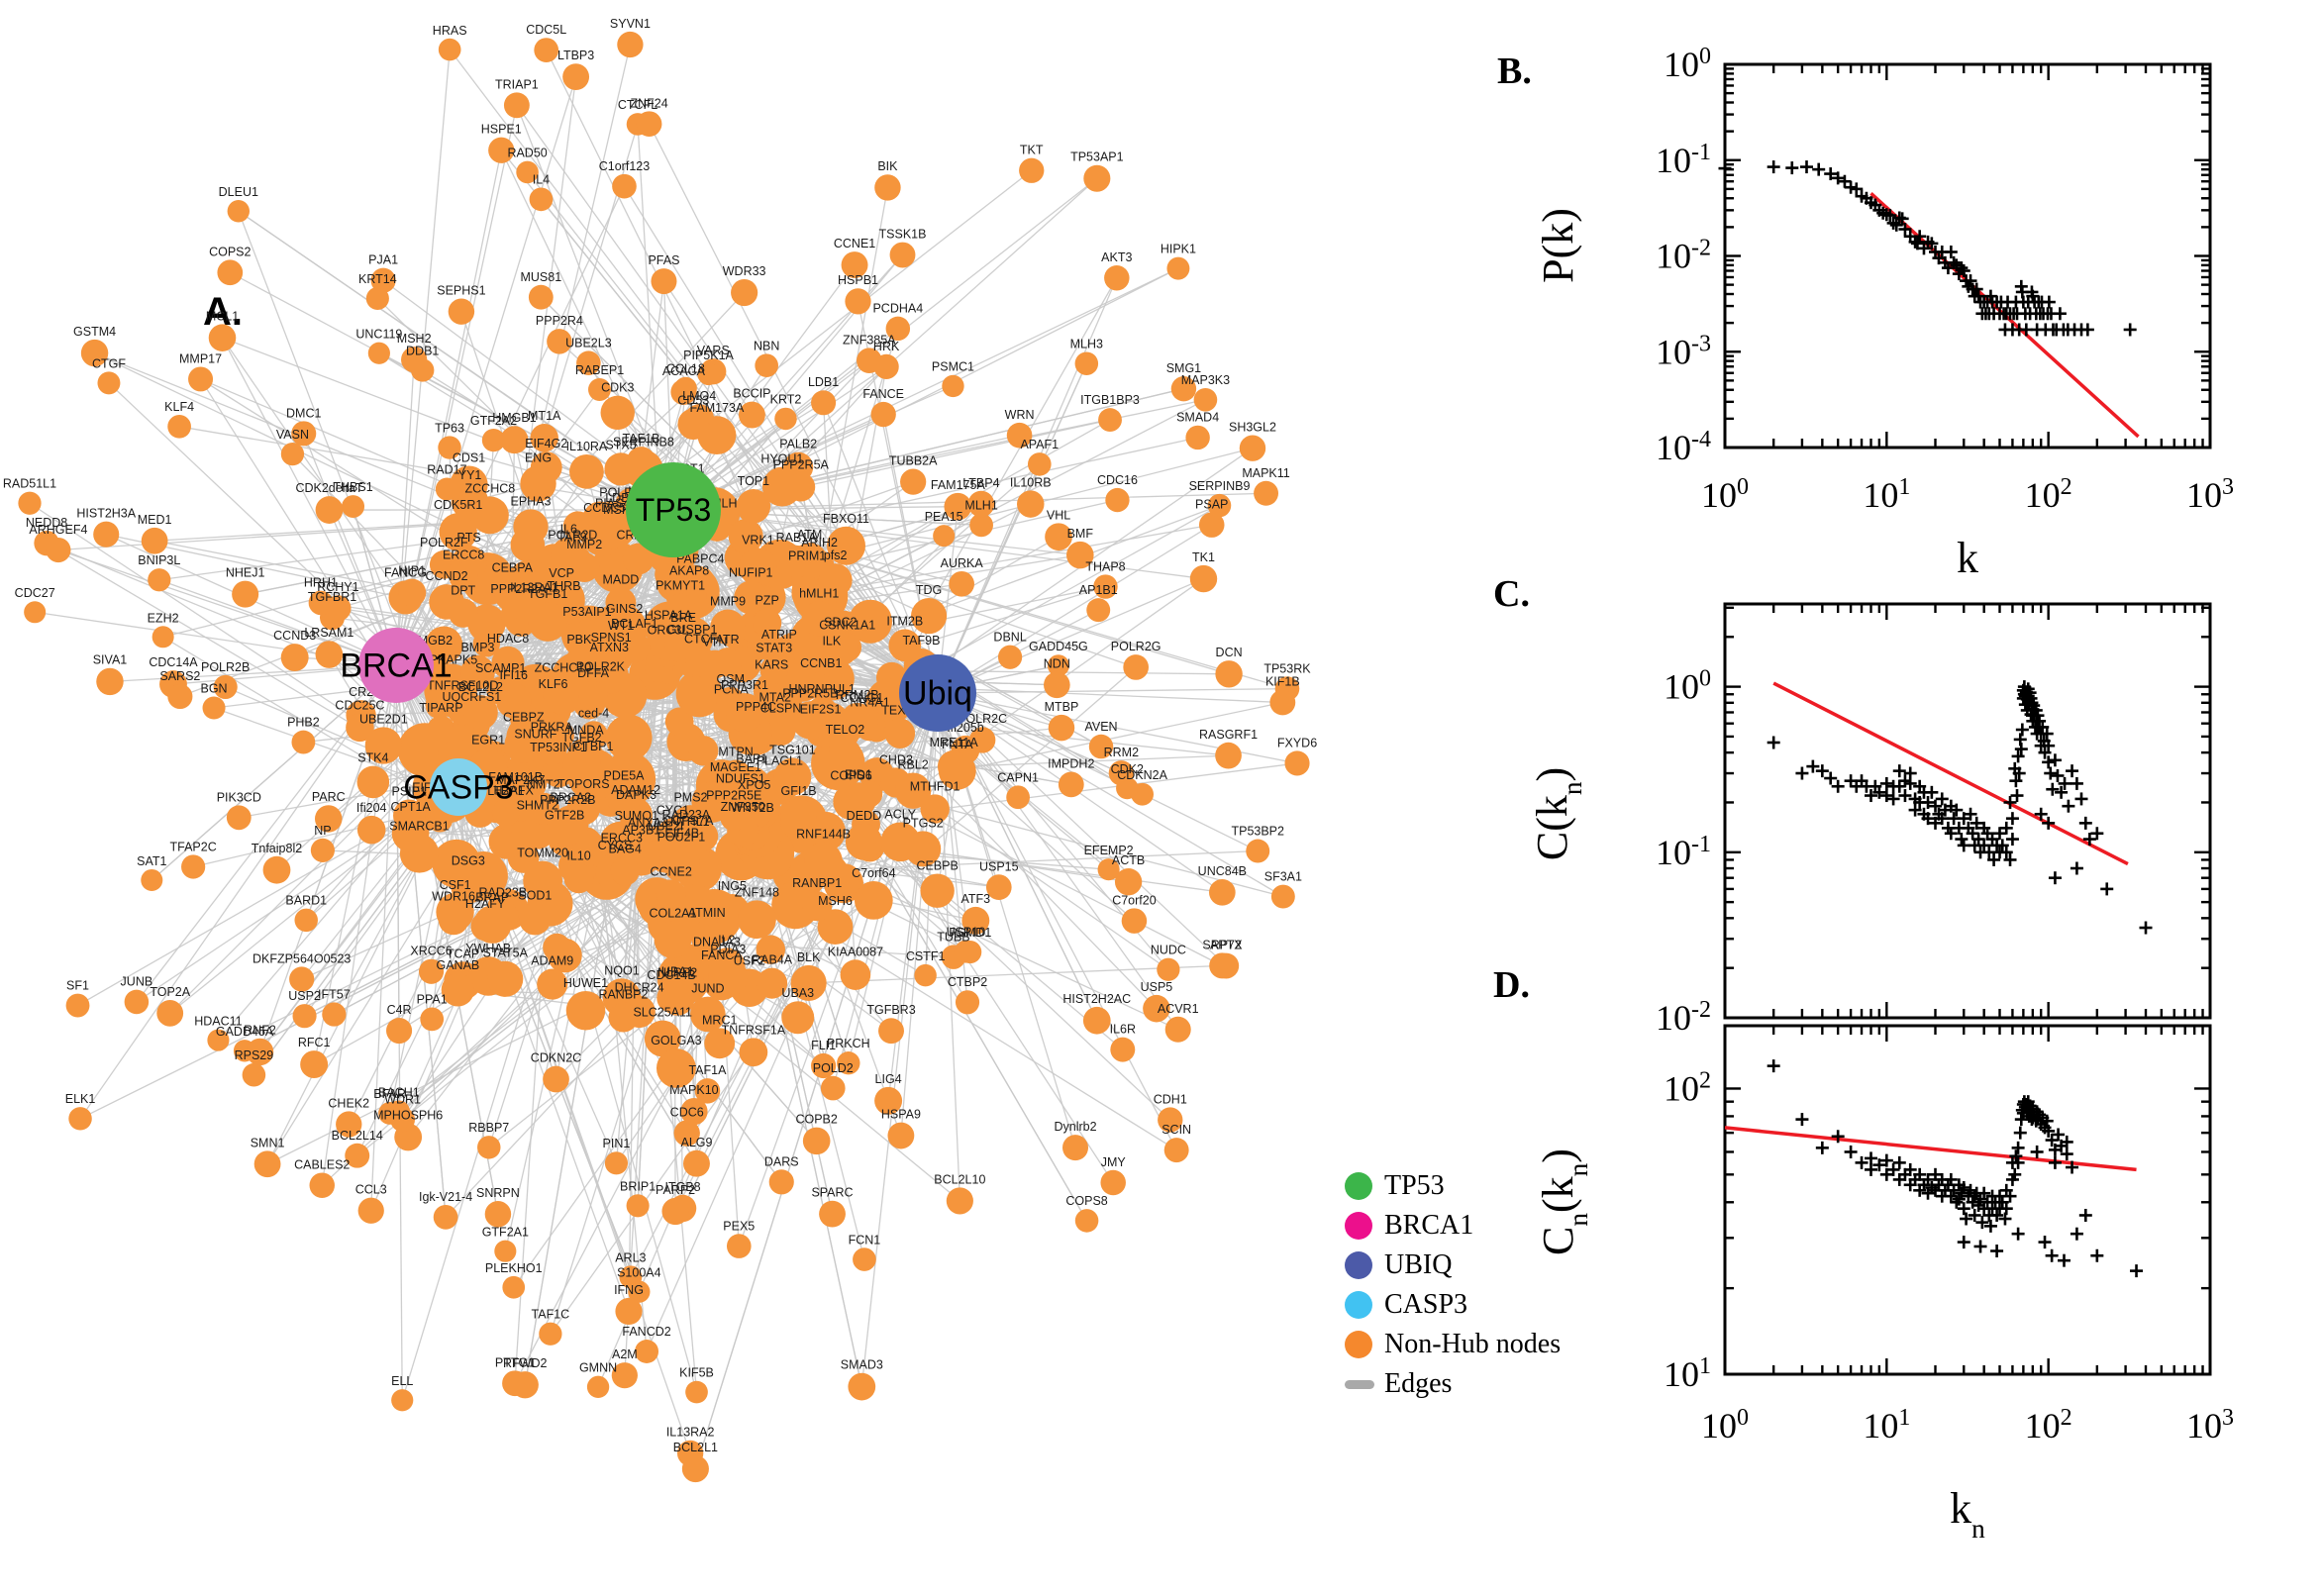  I want to click on network-legend: TP53 BRCA1 UBIQ CASP3 Non-Hub nodes Edges, so click(1453, 1285).